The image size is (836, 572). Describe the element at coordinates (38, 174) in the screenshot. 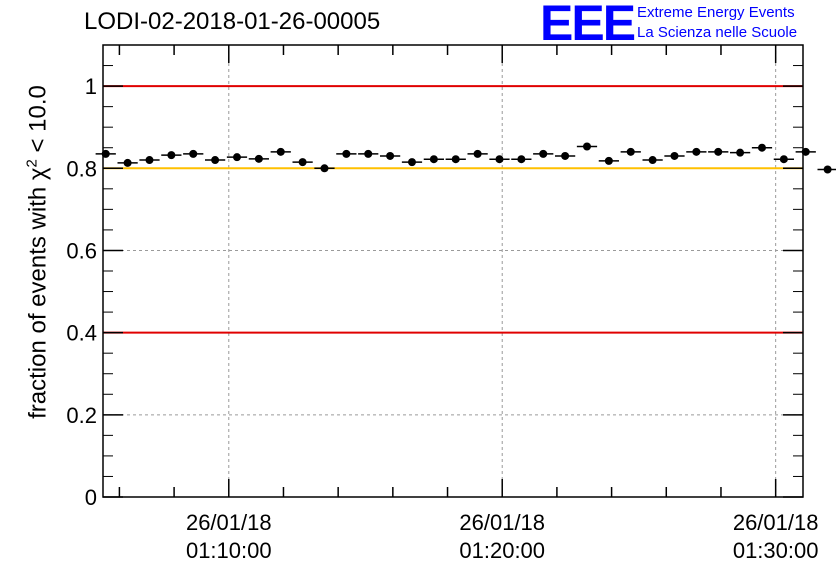

I see `y-axis-label-symbol: χ` at that location.